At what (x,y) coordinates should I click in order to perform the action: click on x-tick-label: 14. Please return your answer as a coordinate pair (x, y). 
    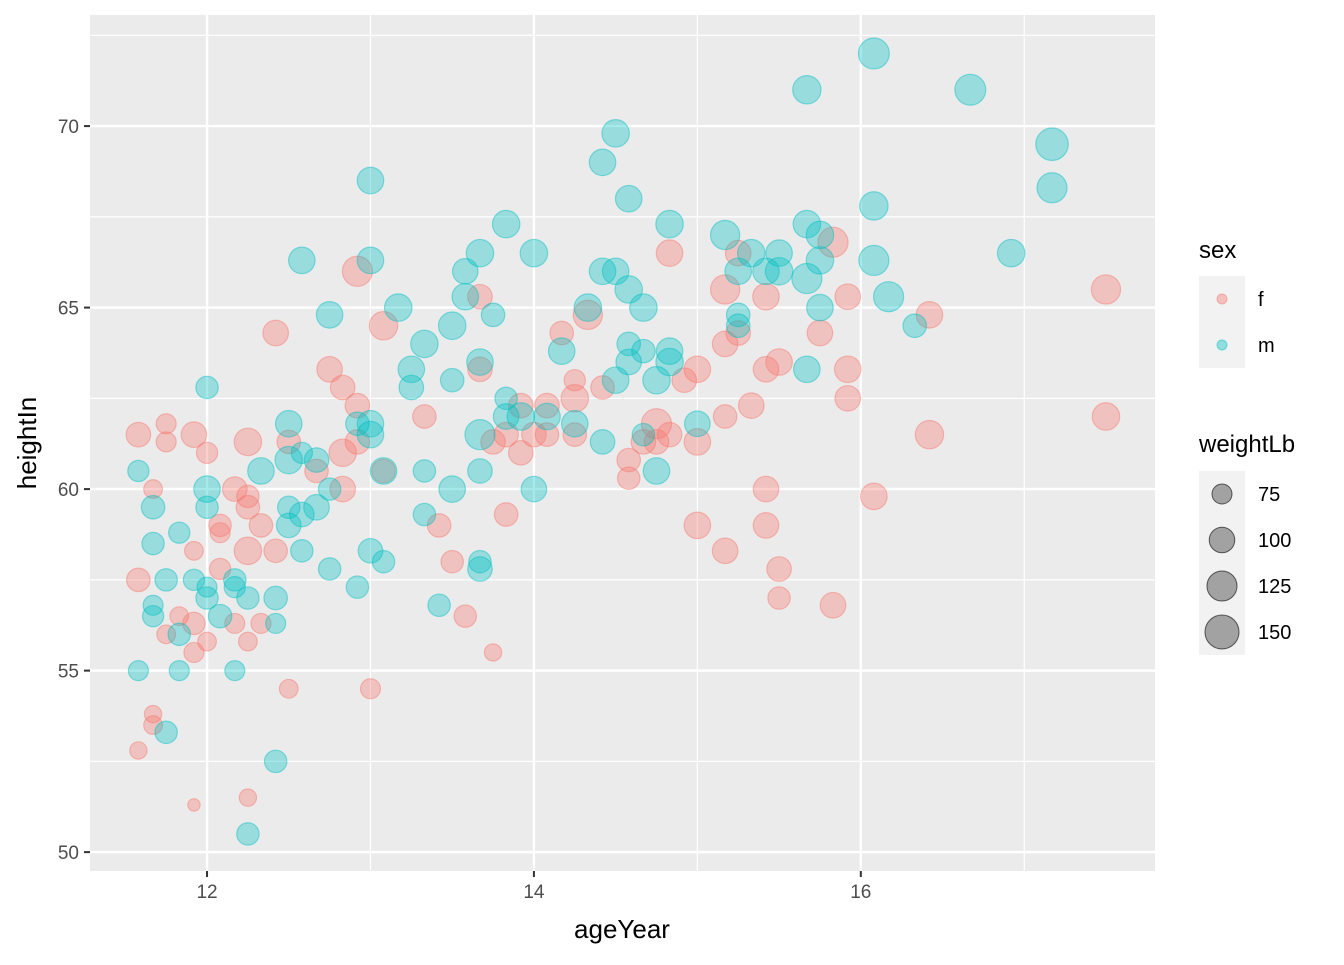
    Looking at the image, I should click on (534, 892).